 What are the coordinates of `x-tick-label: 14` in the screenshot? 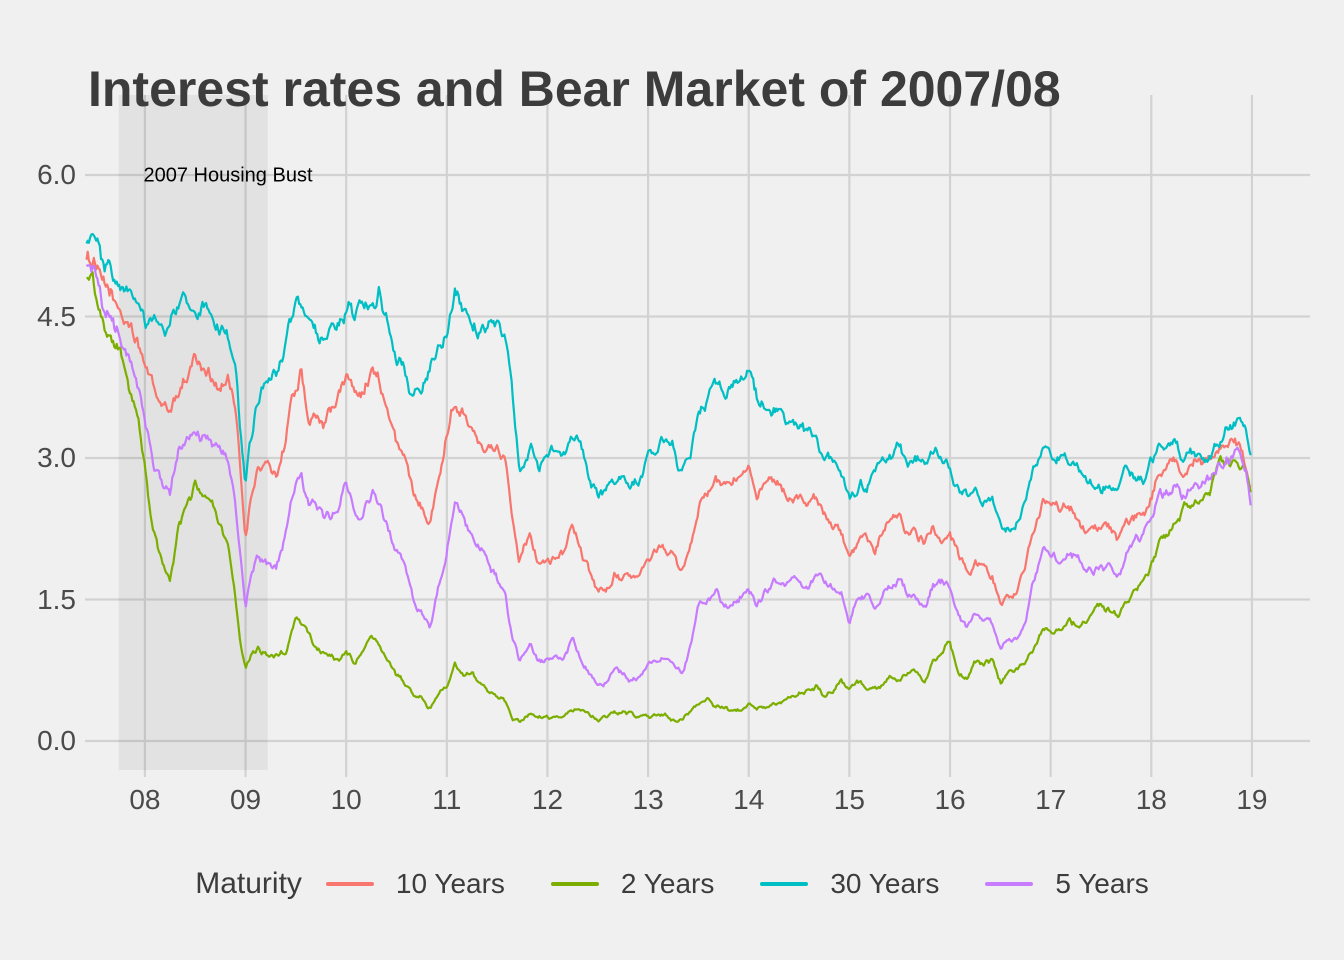 It's located at (749, 799).